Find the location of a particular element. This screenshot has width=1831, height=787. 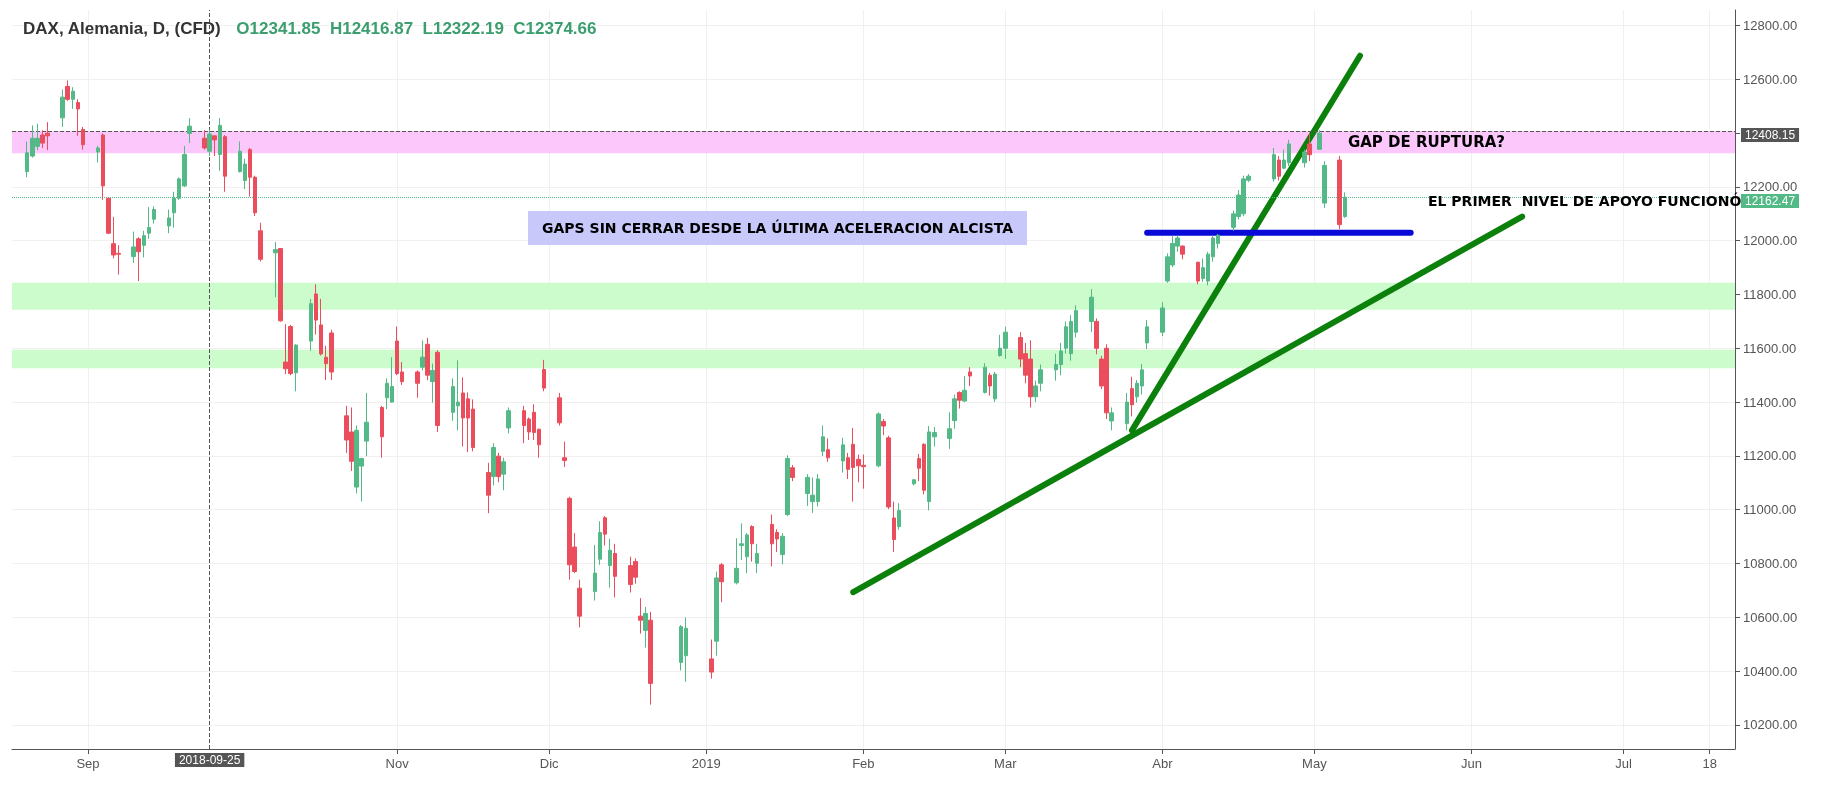

x-tick-label: Abr is located at coordinates (1163, 763).